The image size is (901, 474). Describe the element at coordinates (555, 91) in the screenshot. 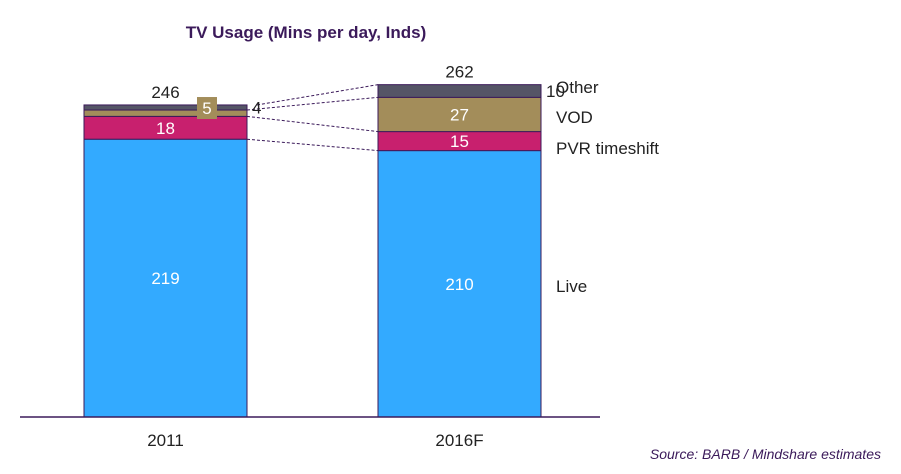

I see `seg-label-other-2016f: 10` at that location.